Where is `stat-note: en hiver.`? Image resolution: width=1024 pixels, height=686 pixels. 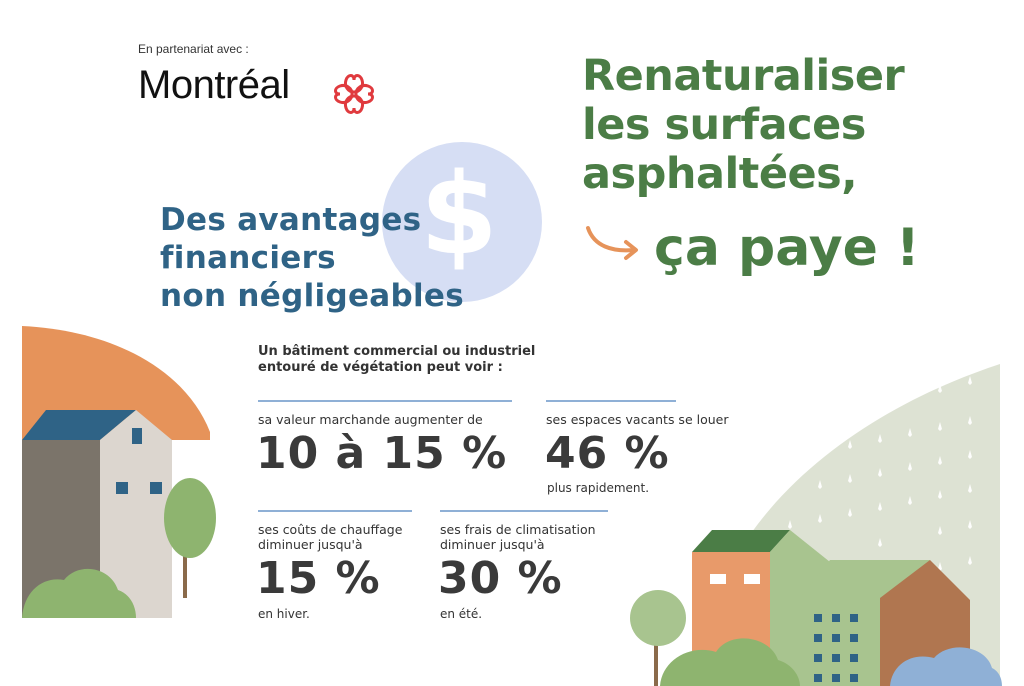 stat-note: en hiver. is located at coordinates (284, 614).